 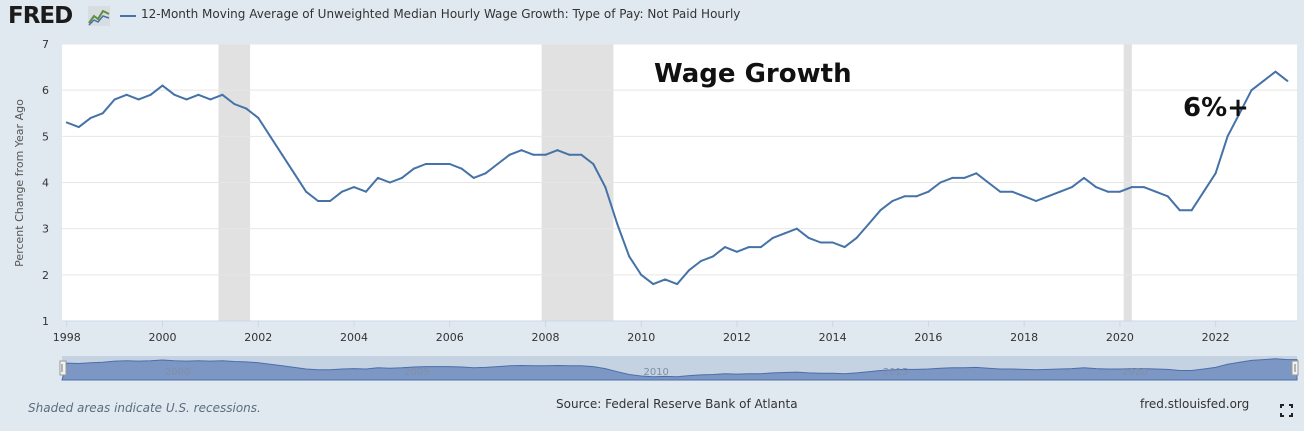 What do you see at coordinates (1120, 337) in the screenshot?
I see `x-tick-label: 2020` at bounding box center [1120, 337].